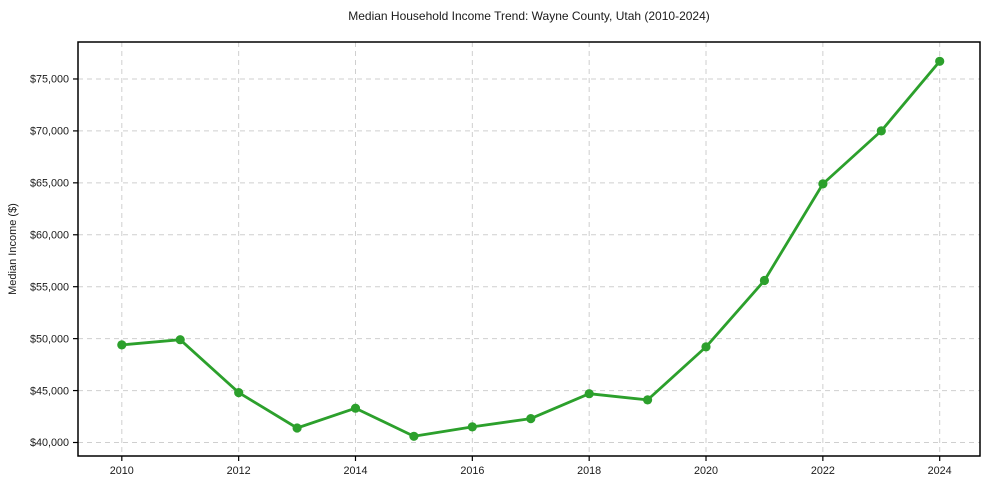 Image resolution: width=989 pixels, height=490 pixels. What do you see at coordinates (706, 471) in the screenshot?
I see `x-tick-label: 2020` at bounding box center [706, 471].